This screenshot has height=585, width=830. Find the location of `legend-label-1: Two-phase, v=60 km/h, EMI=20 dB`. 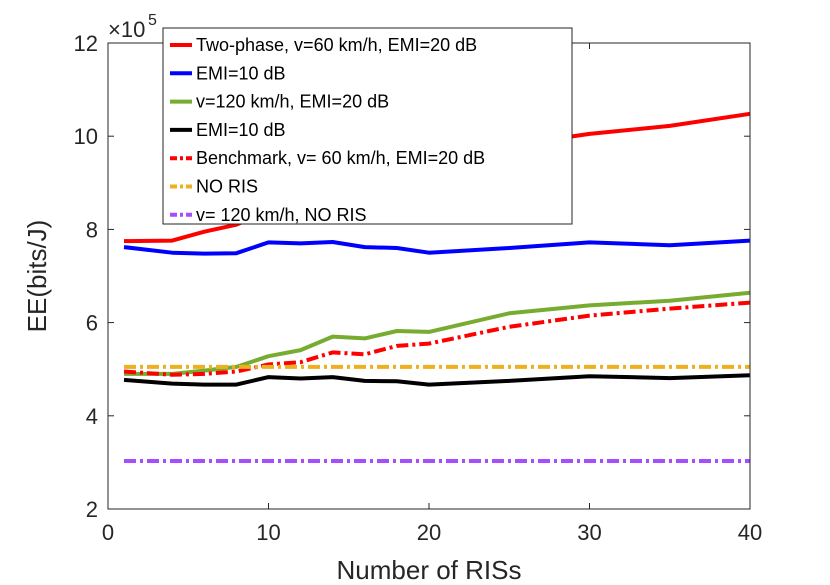

legend-label-1: Two-phase, v=60 km/h, EMI=20 dB is located at coordinates (336, 45).